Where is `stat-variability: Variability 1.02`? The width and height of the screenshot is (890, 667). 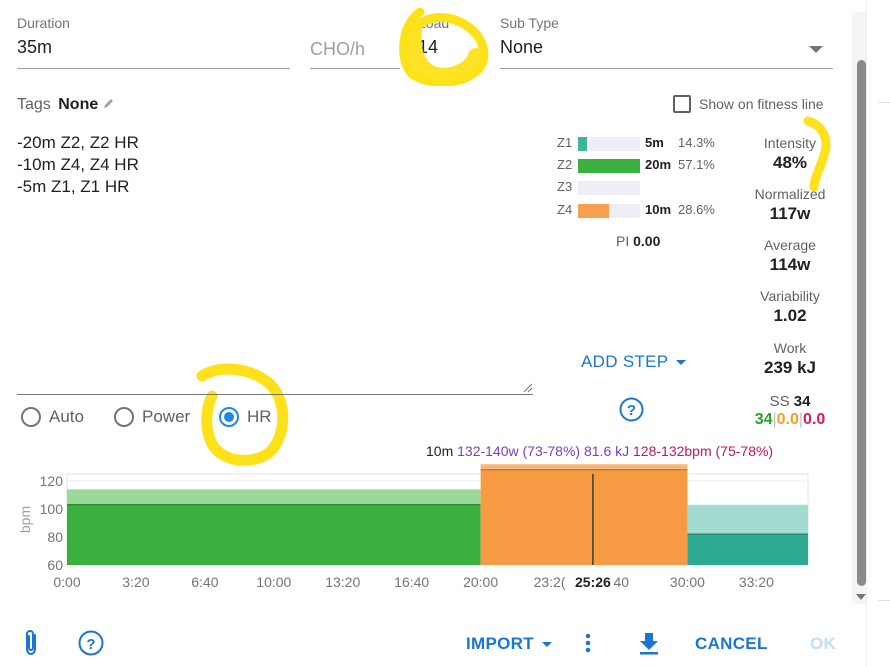 stat-variability: Variability 1.02 is located at coordinates (790, 307).